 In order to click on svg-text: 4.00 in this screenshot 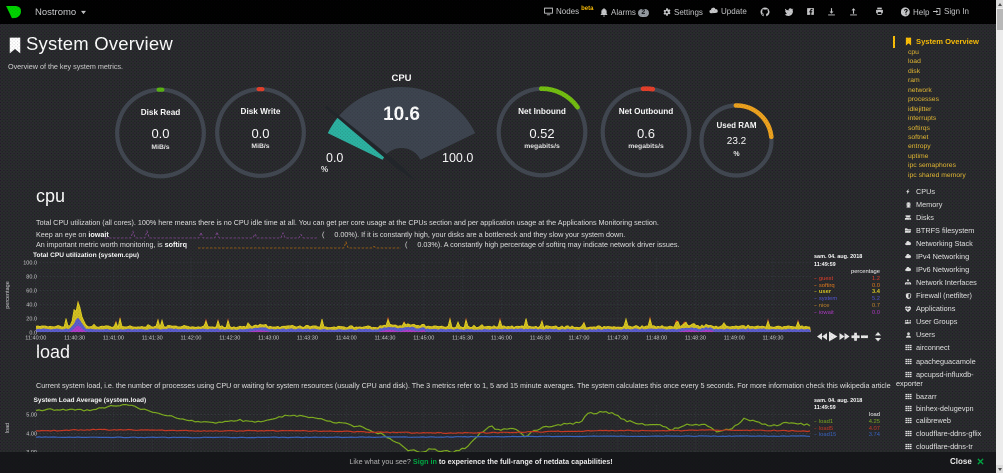, I will do `click(31, 434)`.